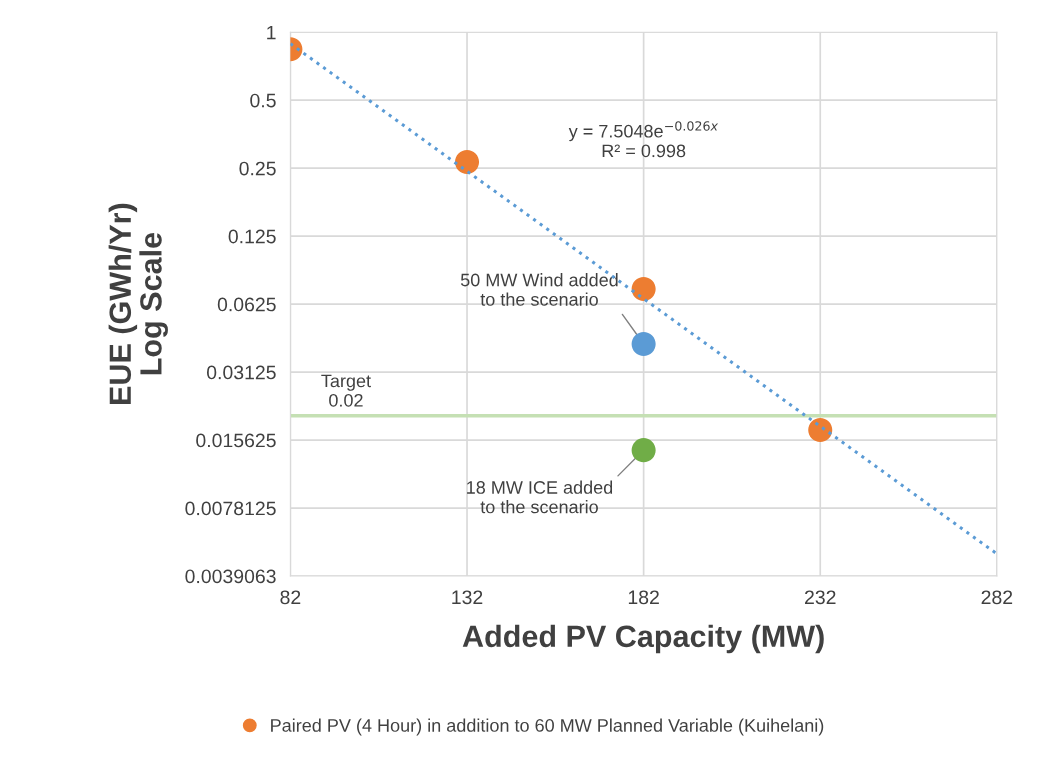 The height and width of the screenshot is (767, 1056). Describe the element at coordinates (820, 597) in the screenshot. I see `x-tick-label: 232` at that location.